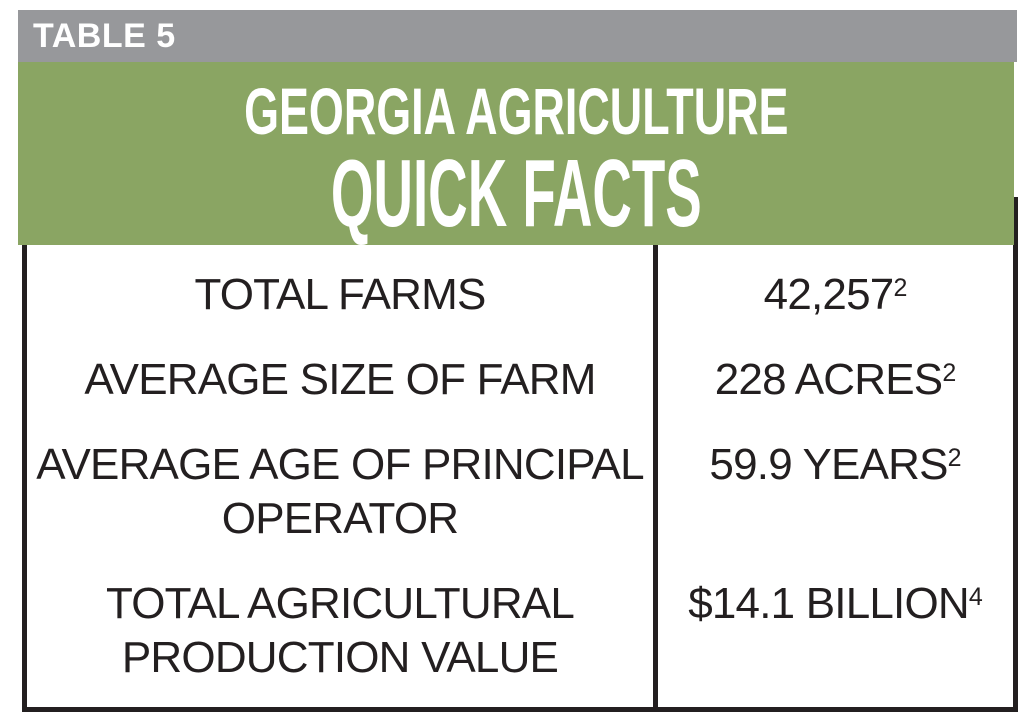  I want to click on banner-title-line2: QUICK FACTS, so click(516, 193).